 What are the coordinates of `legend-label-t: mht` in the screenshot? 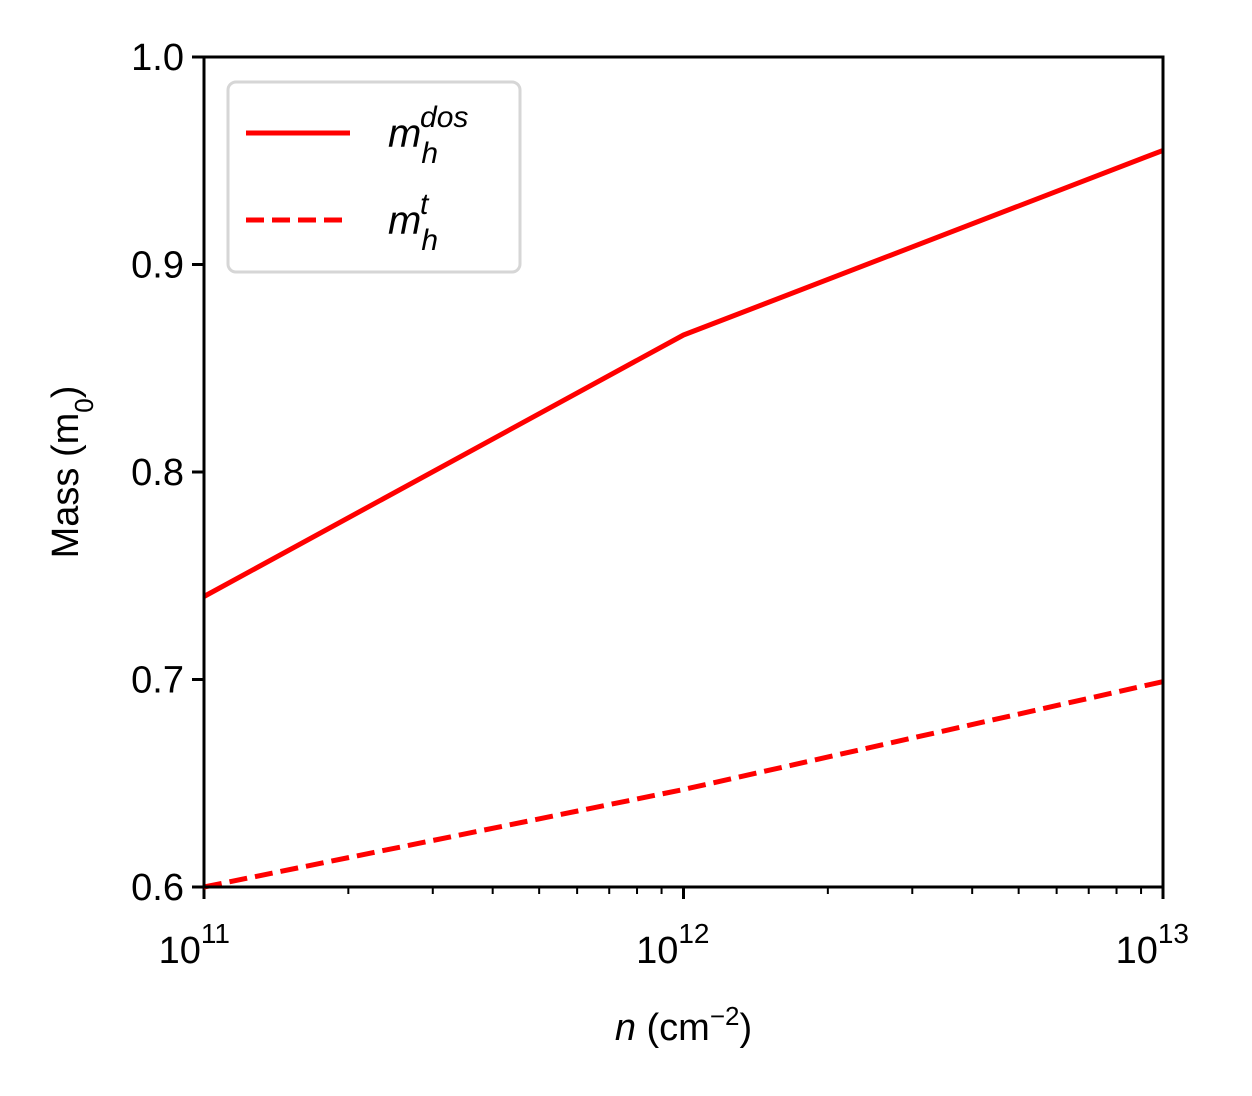 It's located at (413, 222).